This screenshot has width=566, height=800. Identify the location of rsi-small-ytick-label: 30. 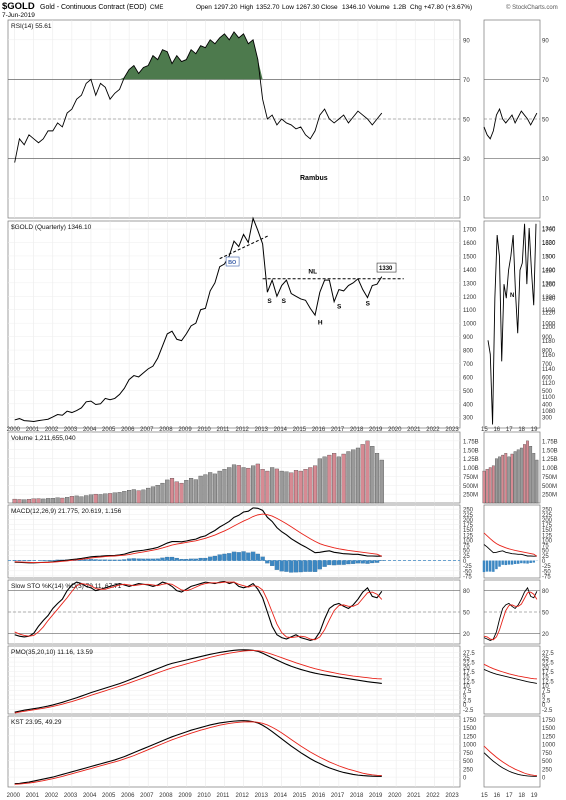
(545, 160).